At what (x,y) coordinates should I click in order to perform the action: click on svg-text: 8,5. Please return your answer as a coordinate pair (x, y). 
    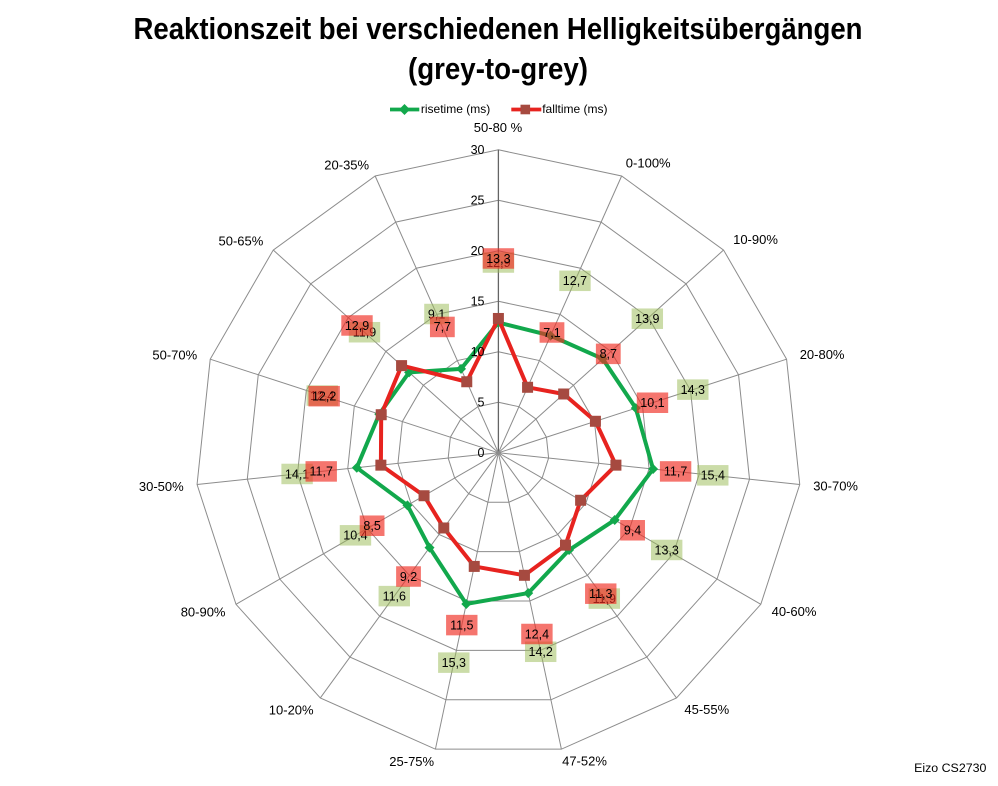
    Looking at the image, I should click on (371, 526).